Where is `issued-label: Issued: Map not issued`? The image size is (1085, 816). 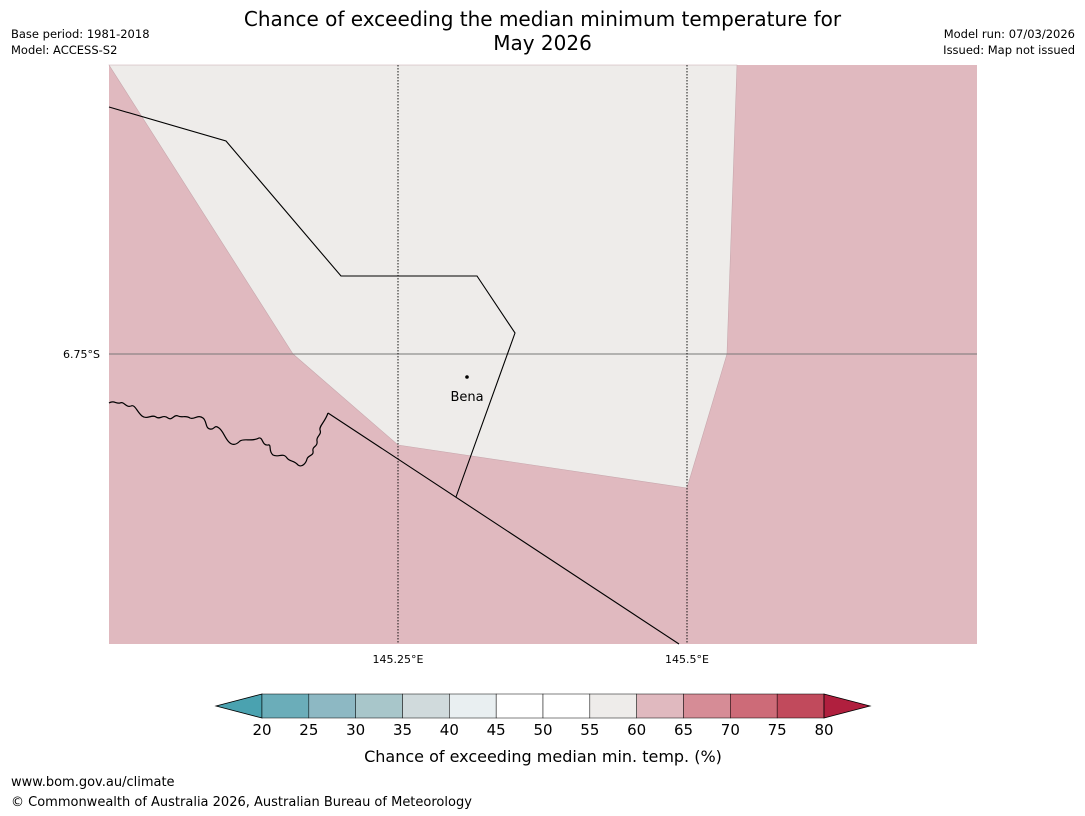
issued-label: Issued: Map not issued is located at coordinates (1009, 50).